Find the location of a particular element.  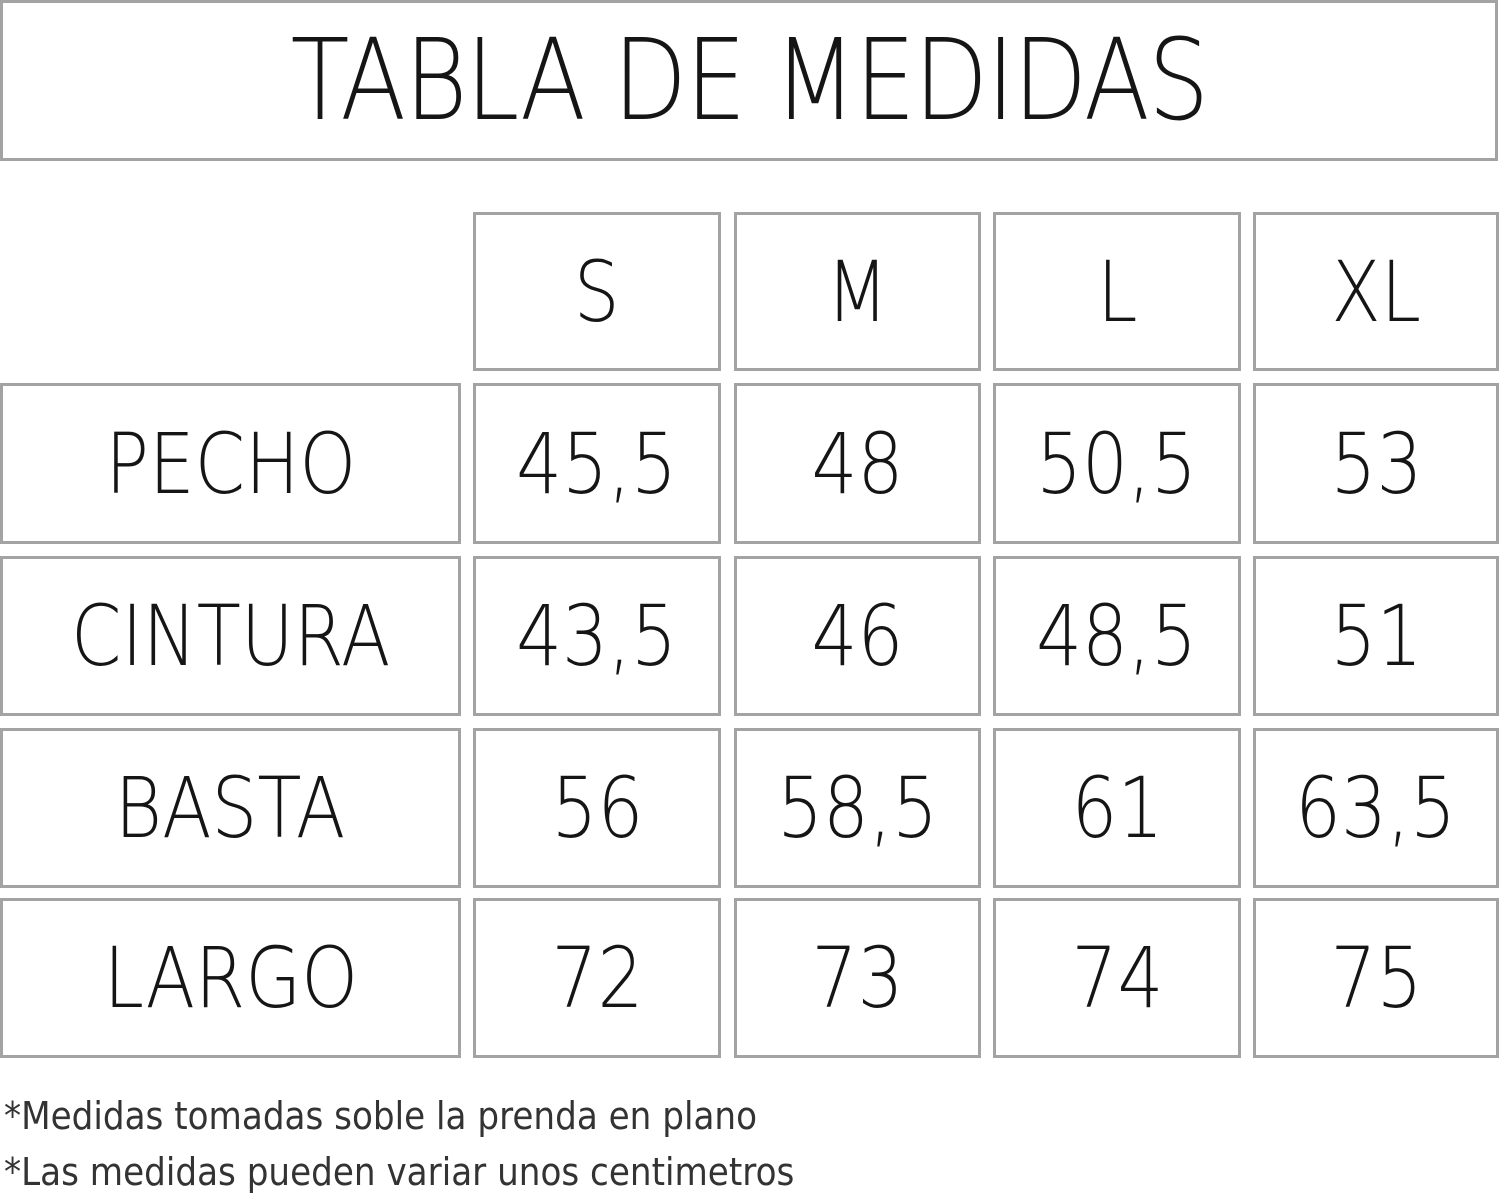

size-header: XL is located at coordinates (1376, 291).